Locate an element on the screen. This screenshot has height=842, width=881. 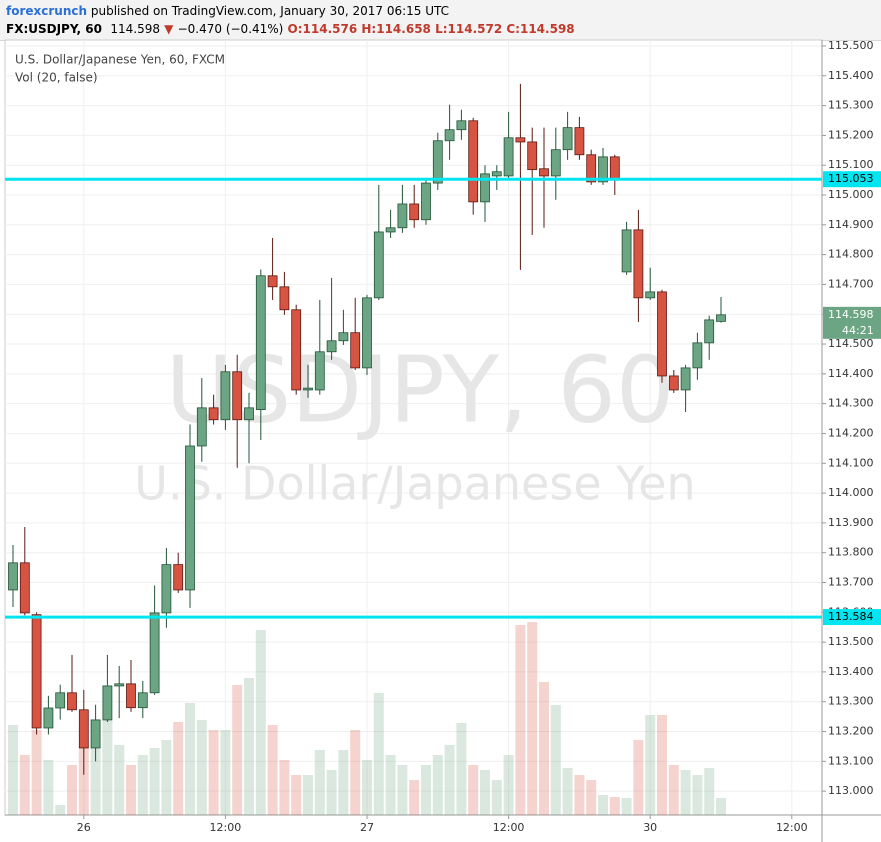
price-tag-label: 115.053 is located at coordinates (851, 178).